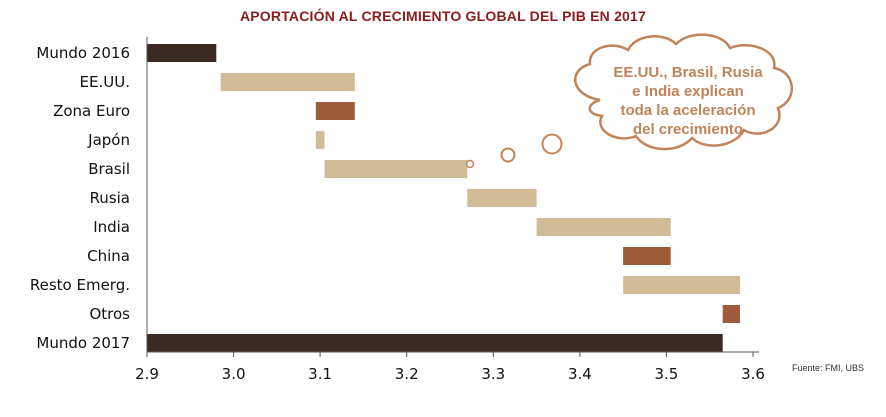  Describe the element at coordinates (147, 374) in the screenshot. I see `x-tick-label: 2.9` at that location.